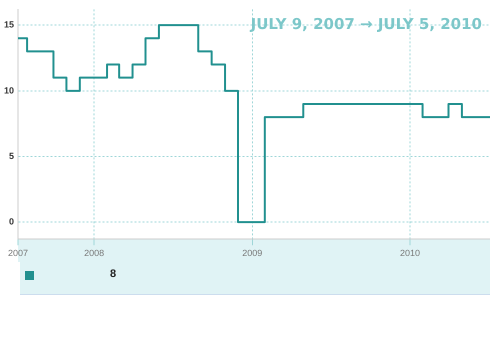 This screenshot has width=490, height=350. I want to click on x-tick-label: 2008, so click(94, 253).